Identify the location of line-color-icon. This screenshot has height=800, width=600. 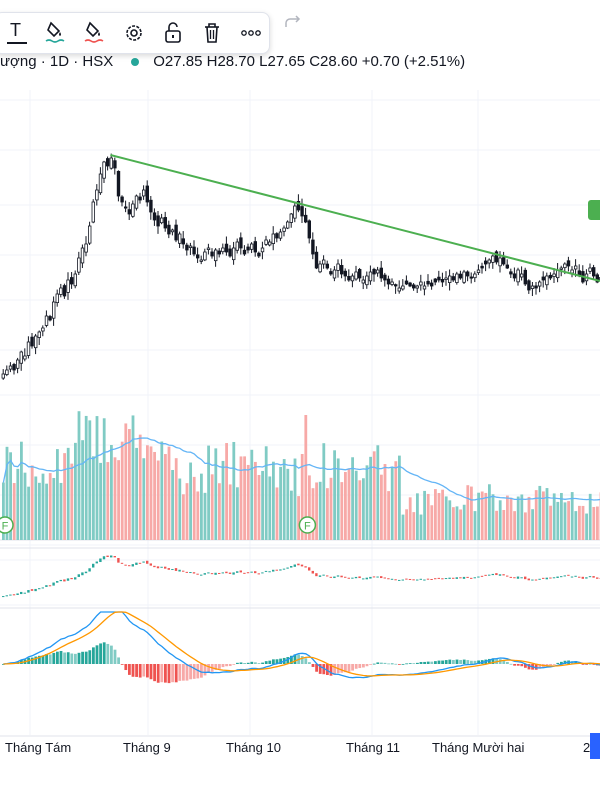
(95, 33).